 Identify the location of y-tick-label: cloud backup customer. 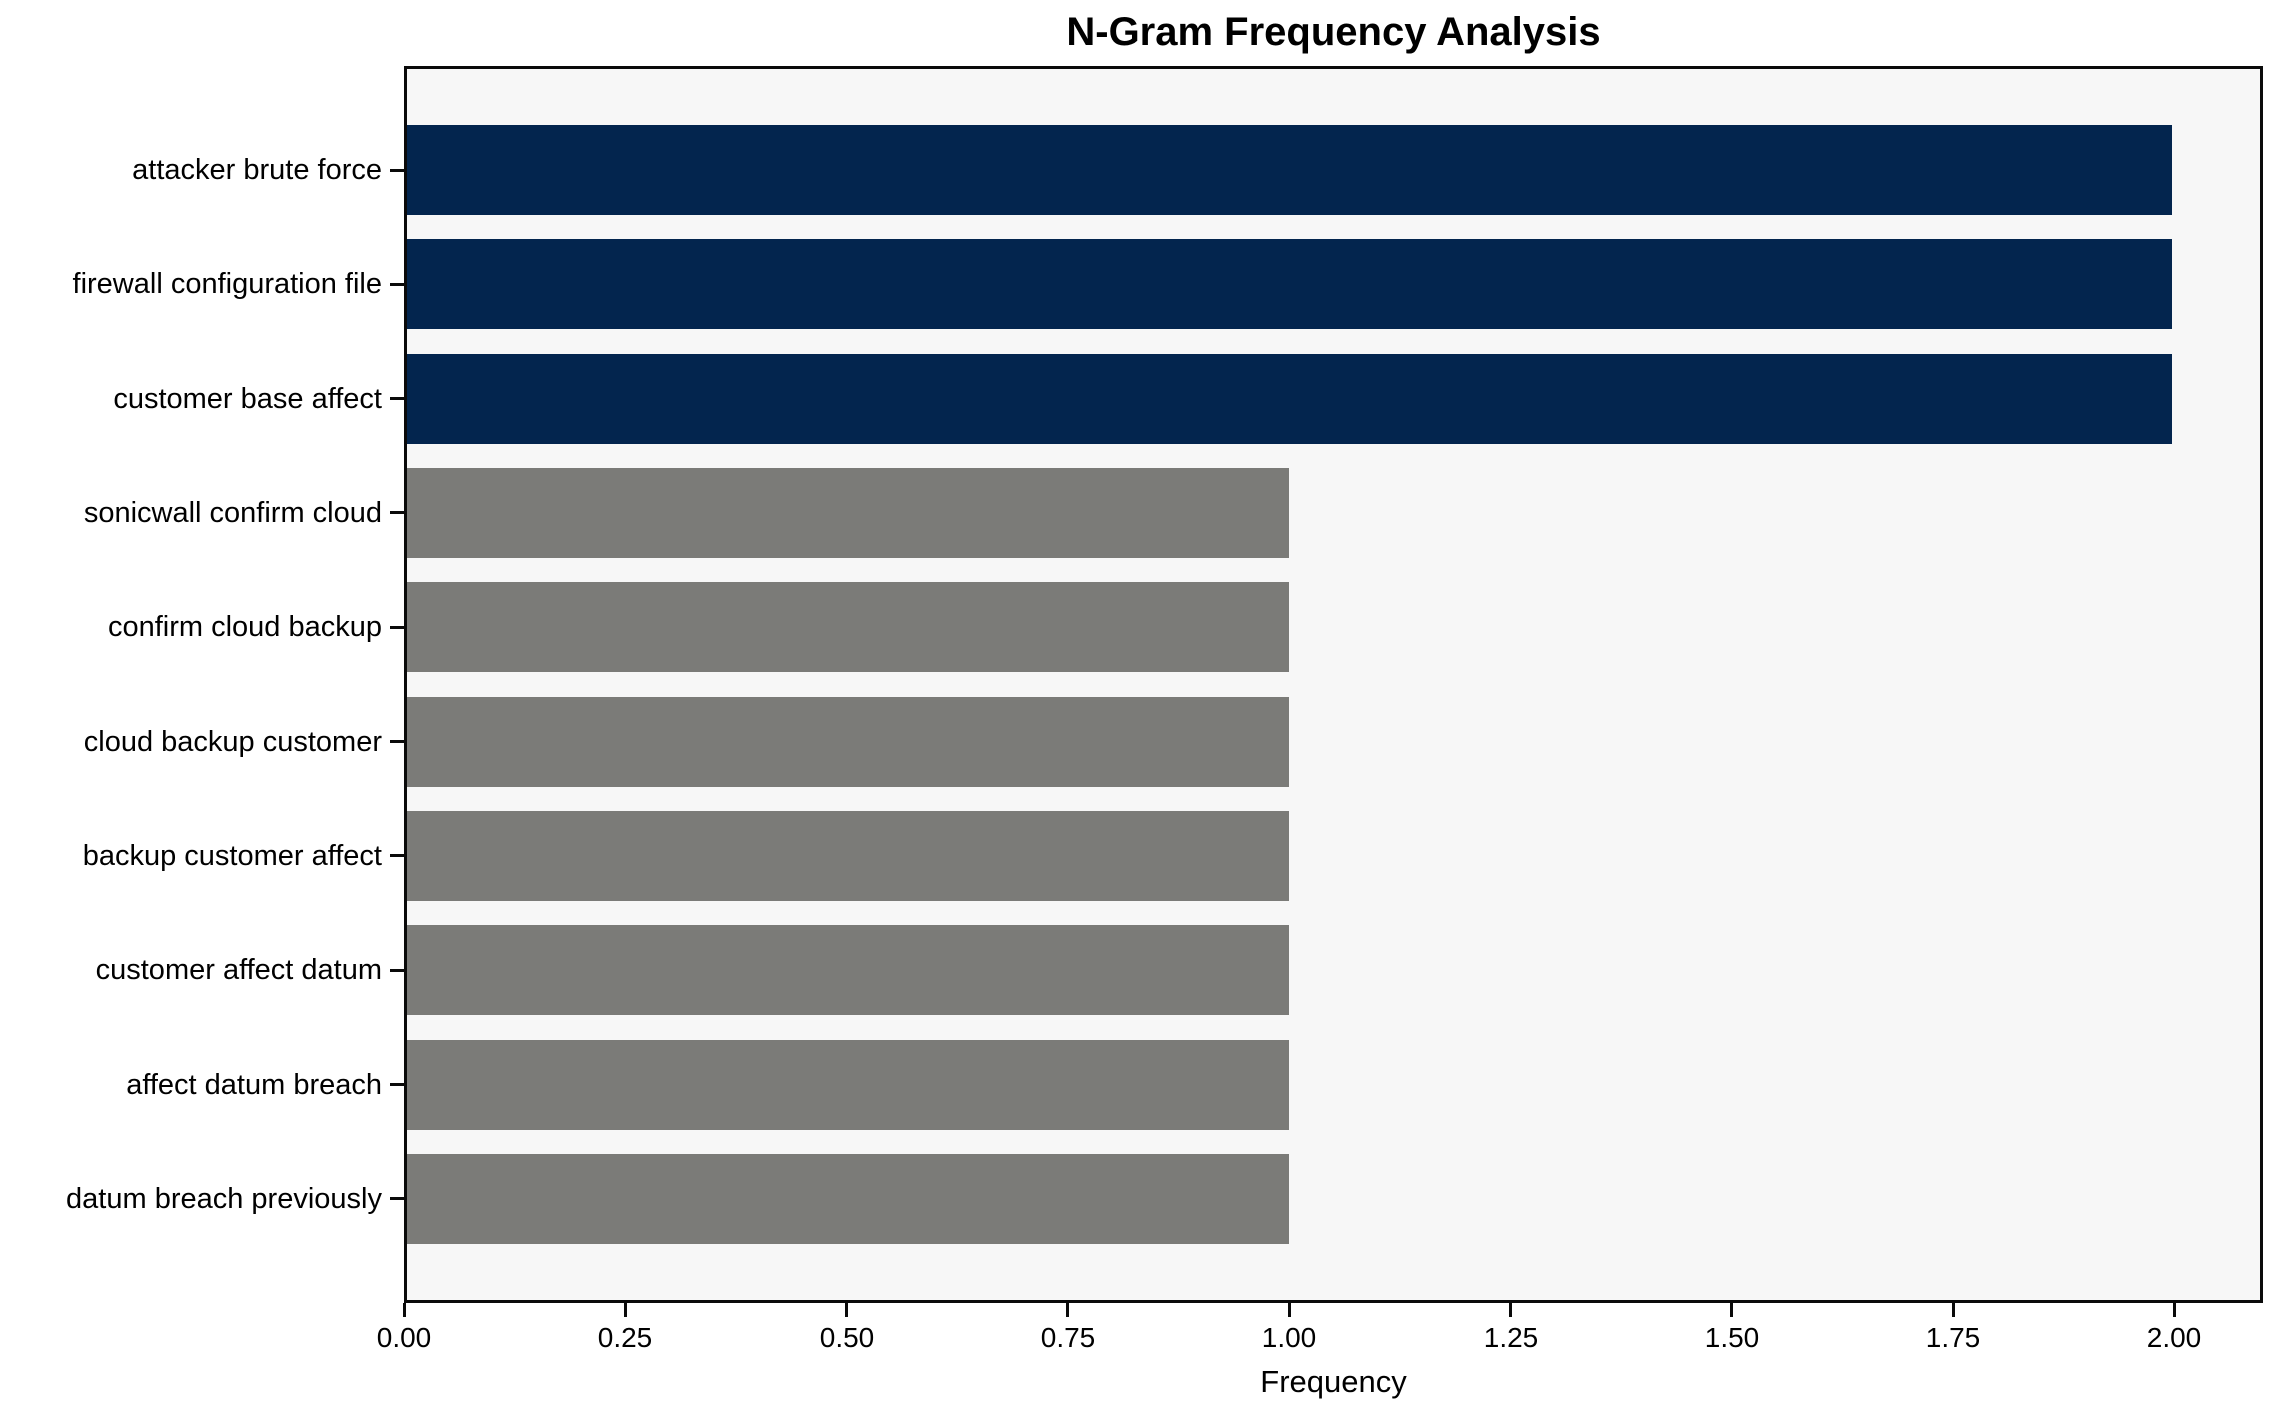
(232, 742).